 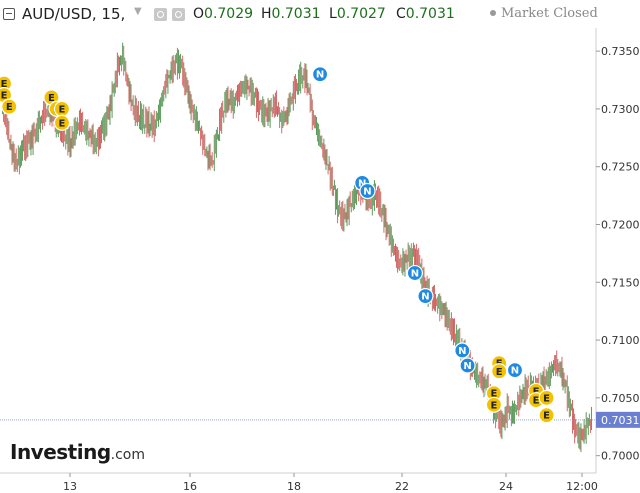 I want to click on x-tick-label: 12:00, so click(x=582, y=486).